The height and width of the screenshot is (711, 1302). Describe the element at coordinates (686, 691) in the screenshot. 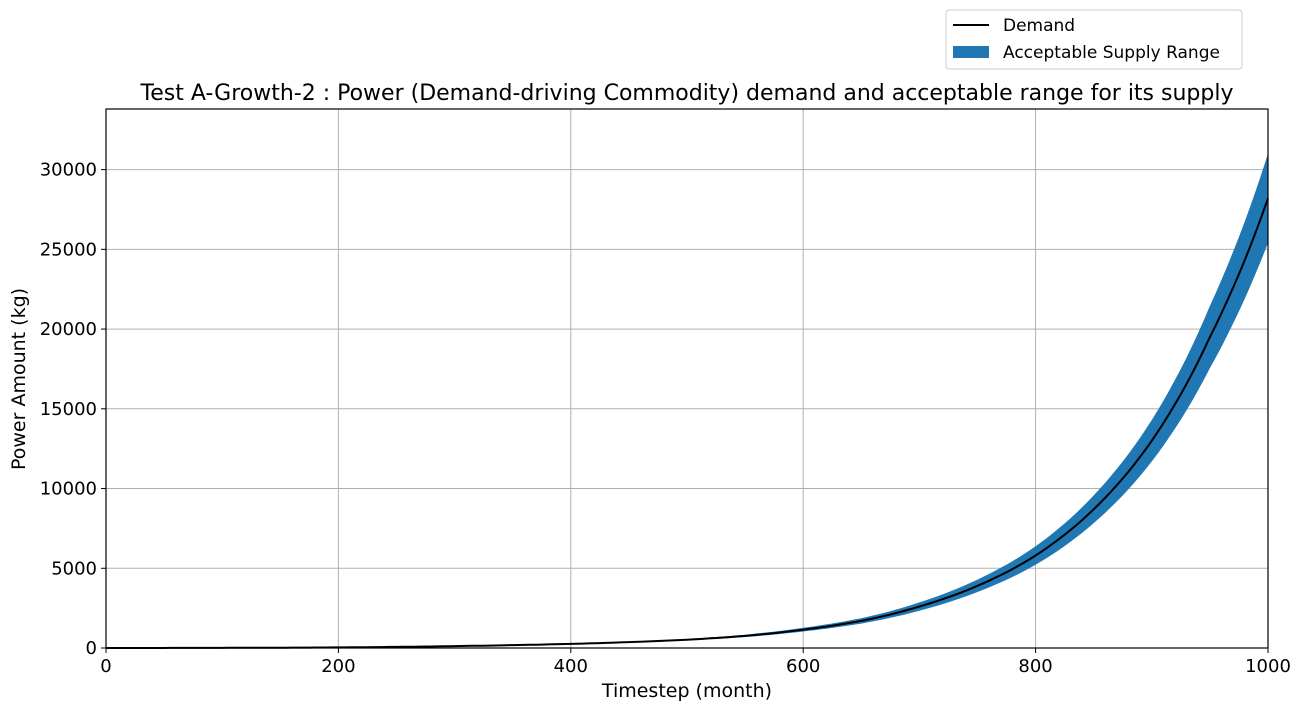

I see `x-axis-title: Timestep (month)` at that location.